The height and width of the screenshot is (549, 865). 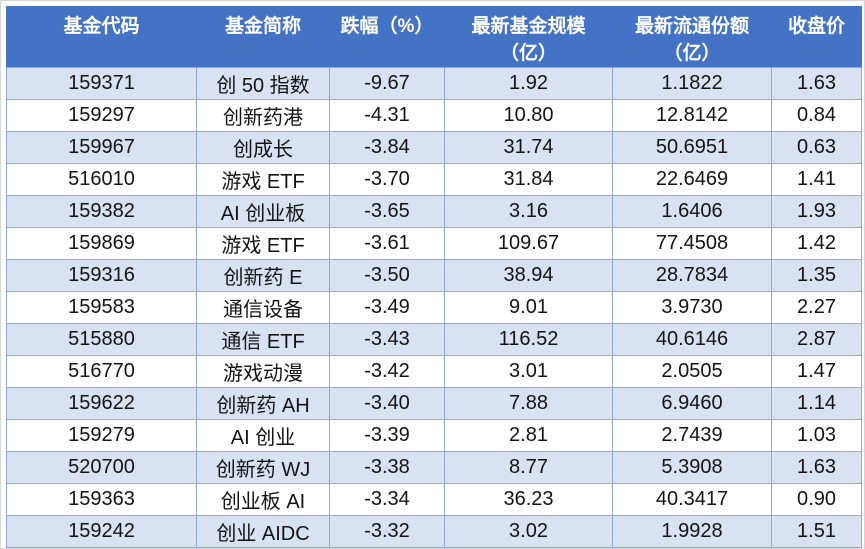 I want to click on cell-fund-scale: 109.67, so click(x=528, y=243).